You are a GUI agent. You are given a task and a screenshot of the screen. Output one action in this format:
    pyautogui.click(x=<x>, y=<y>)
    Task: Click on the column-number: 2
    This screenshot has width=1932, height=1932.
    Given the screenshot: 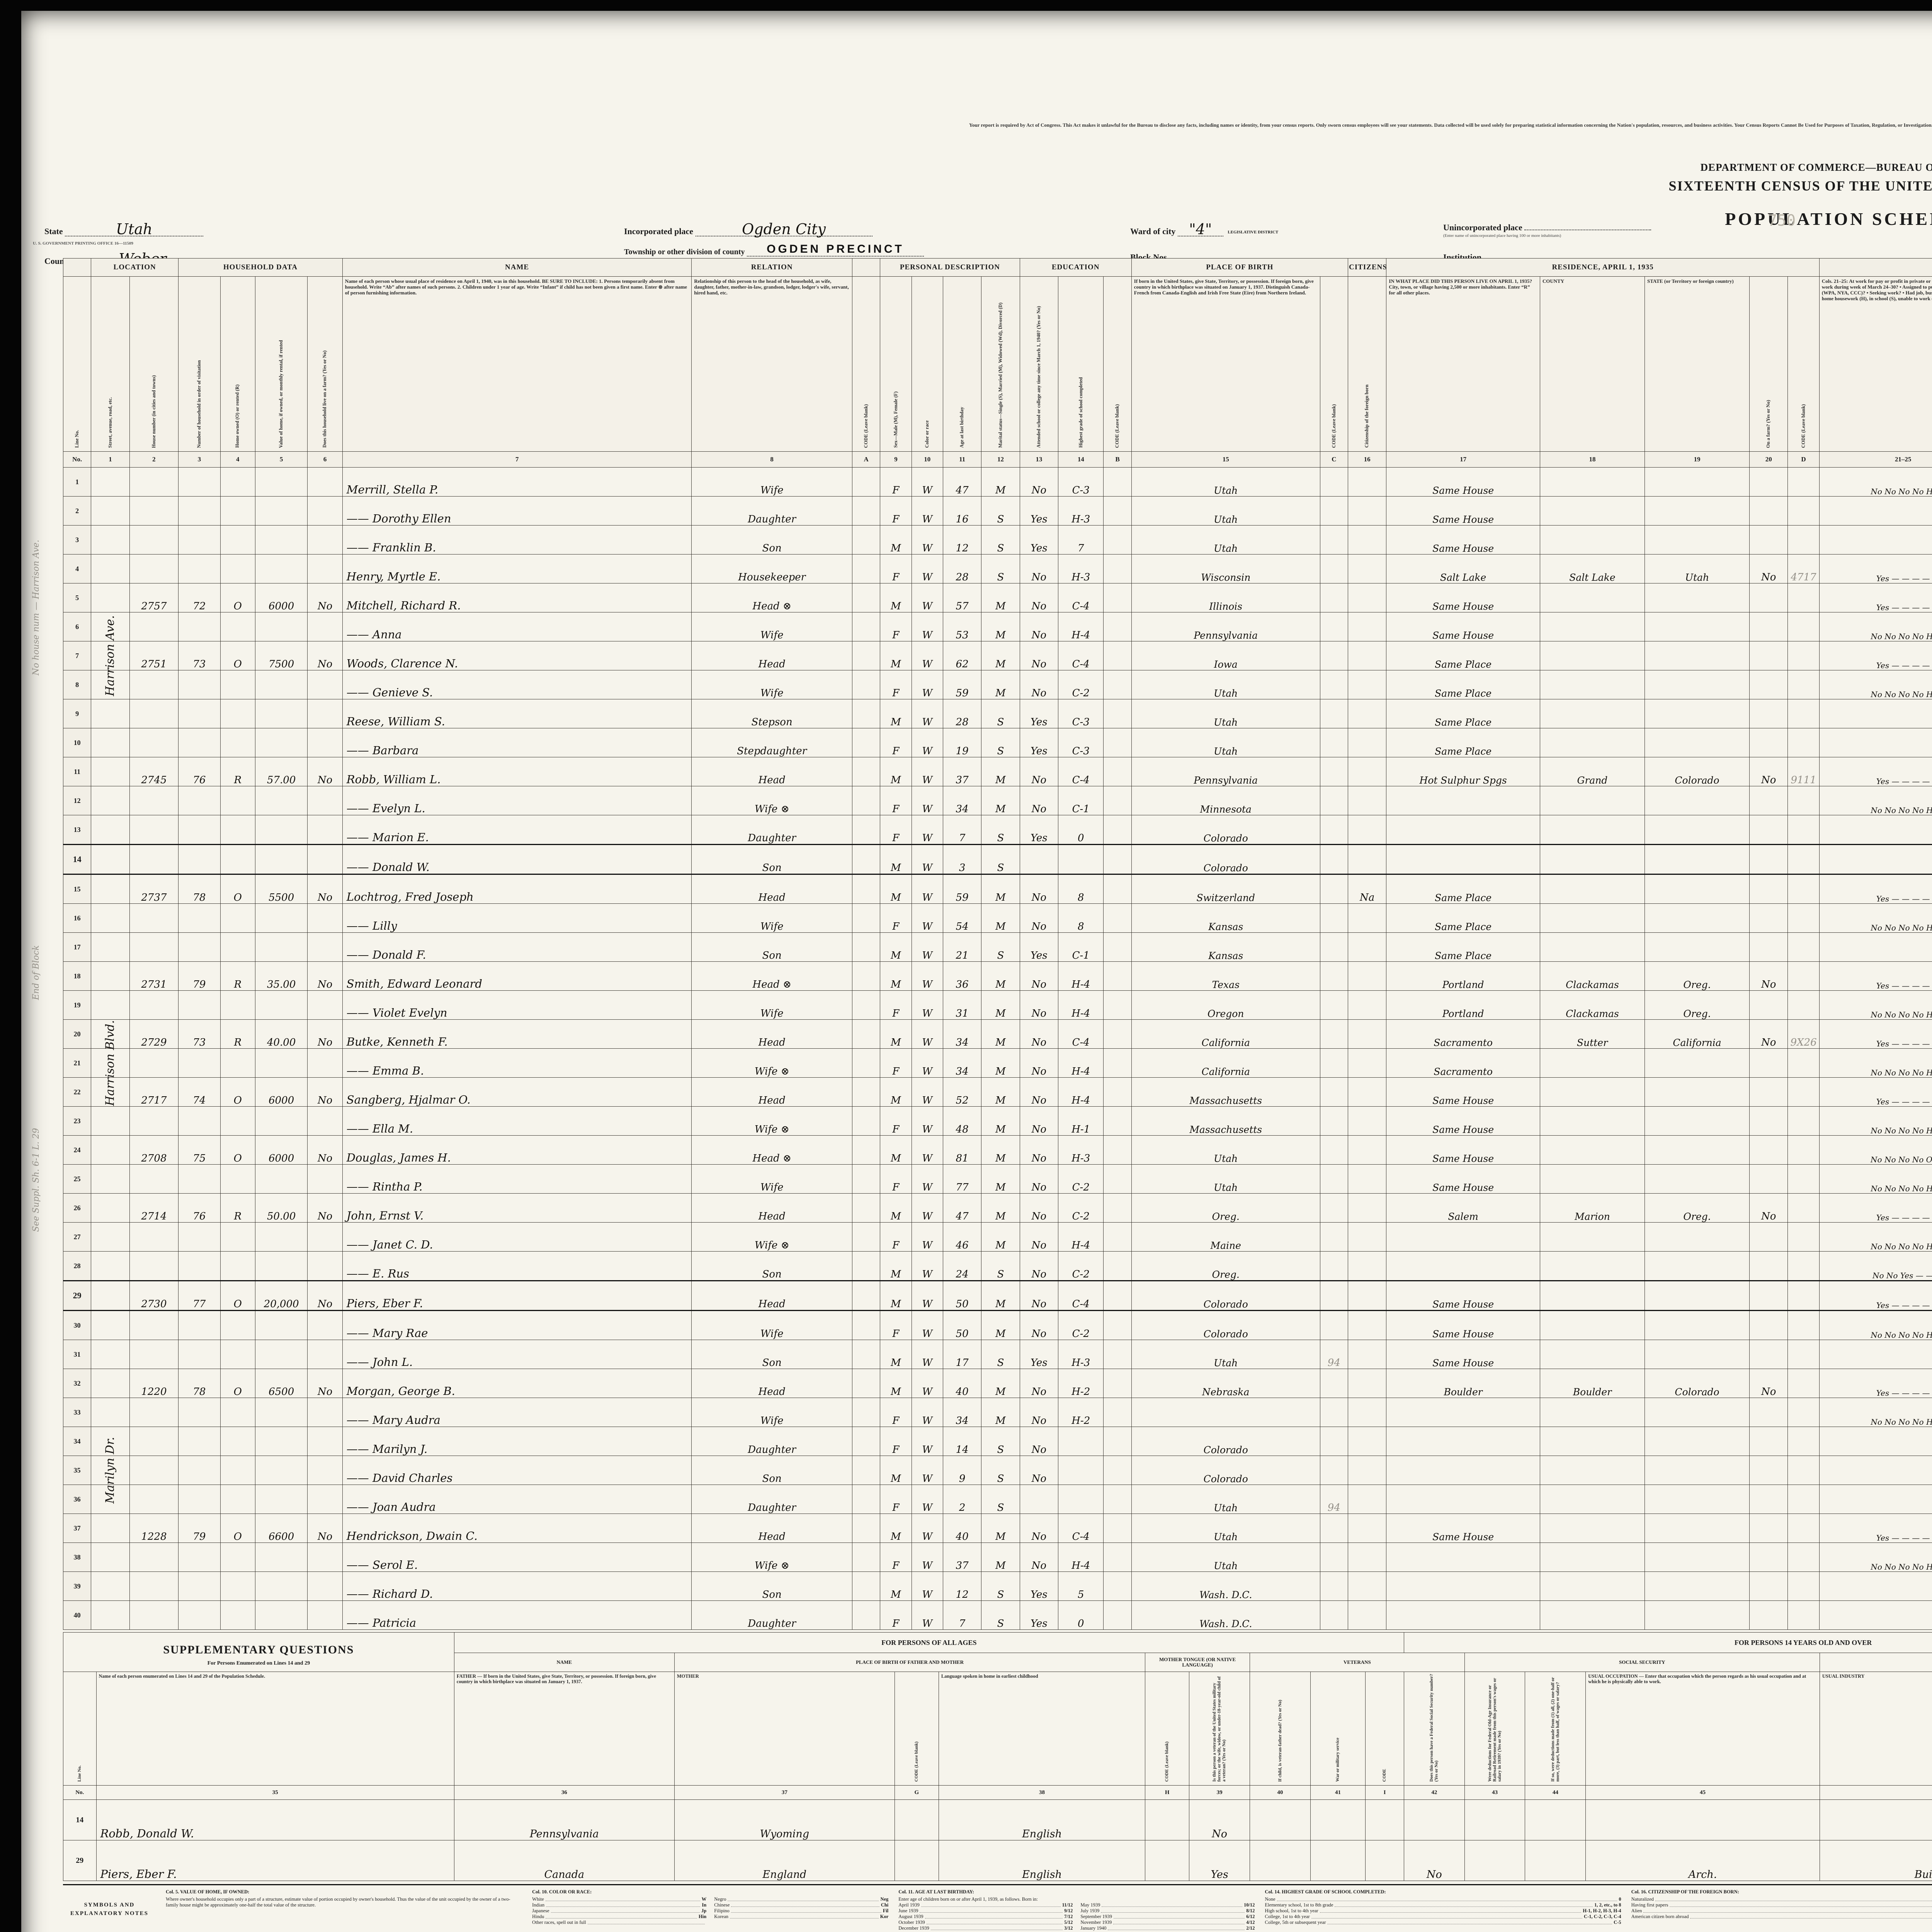 What is the action you would take?
    pyautogui.click(x=154, y=460)
    